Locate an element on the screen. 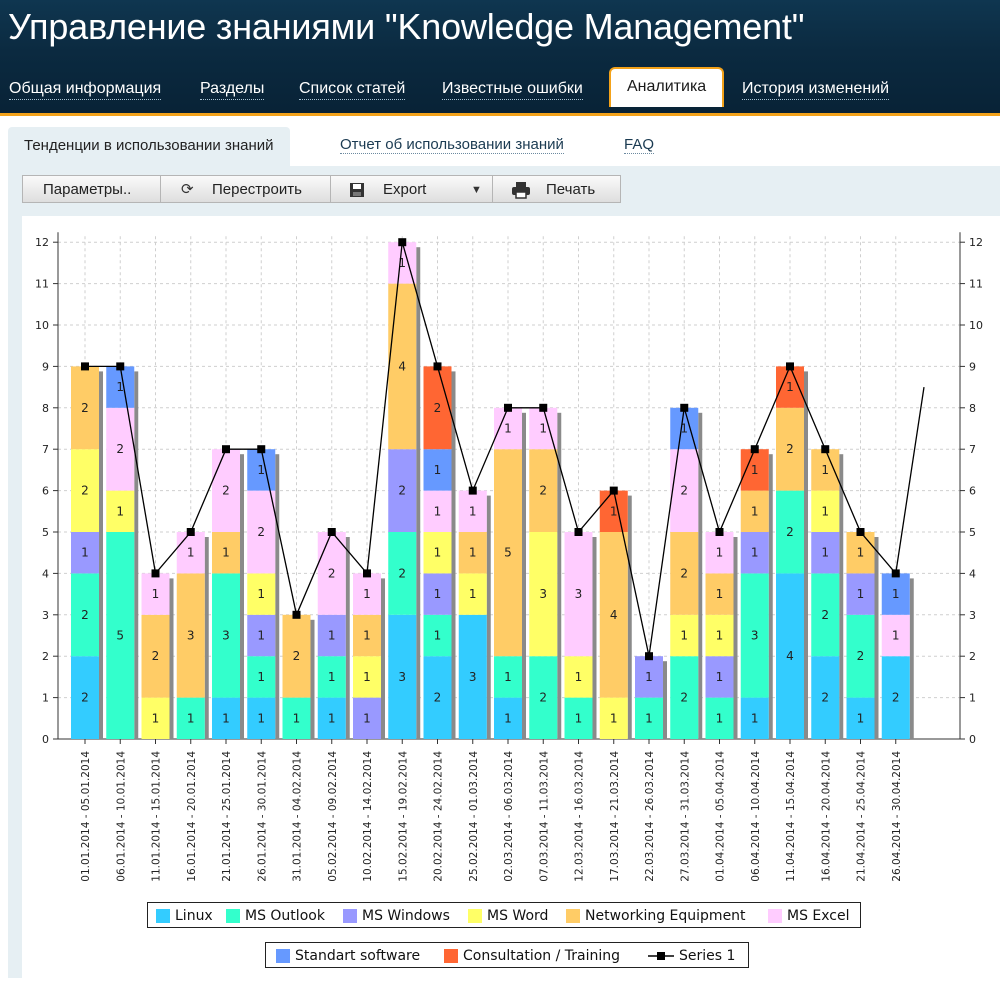 Image resolution: width=1000 pixels, height=982 pixels. export-button: Export ▼ is located at coordinates (411, 189).